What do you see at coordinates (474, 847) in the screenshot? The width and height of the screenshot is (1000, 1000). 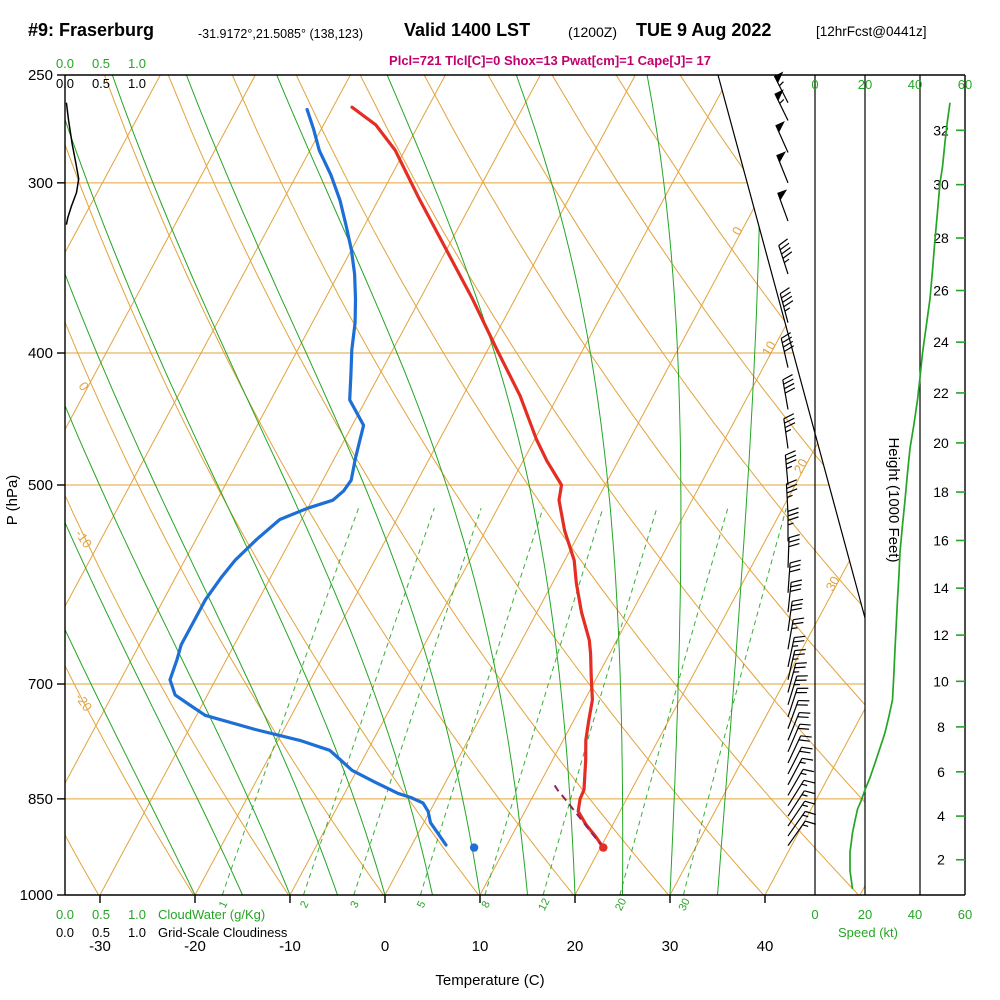 I see `surface-dewpoint-dot` at bounding box center [474, 847].